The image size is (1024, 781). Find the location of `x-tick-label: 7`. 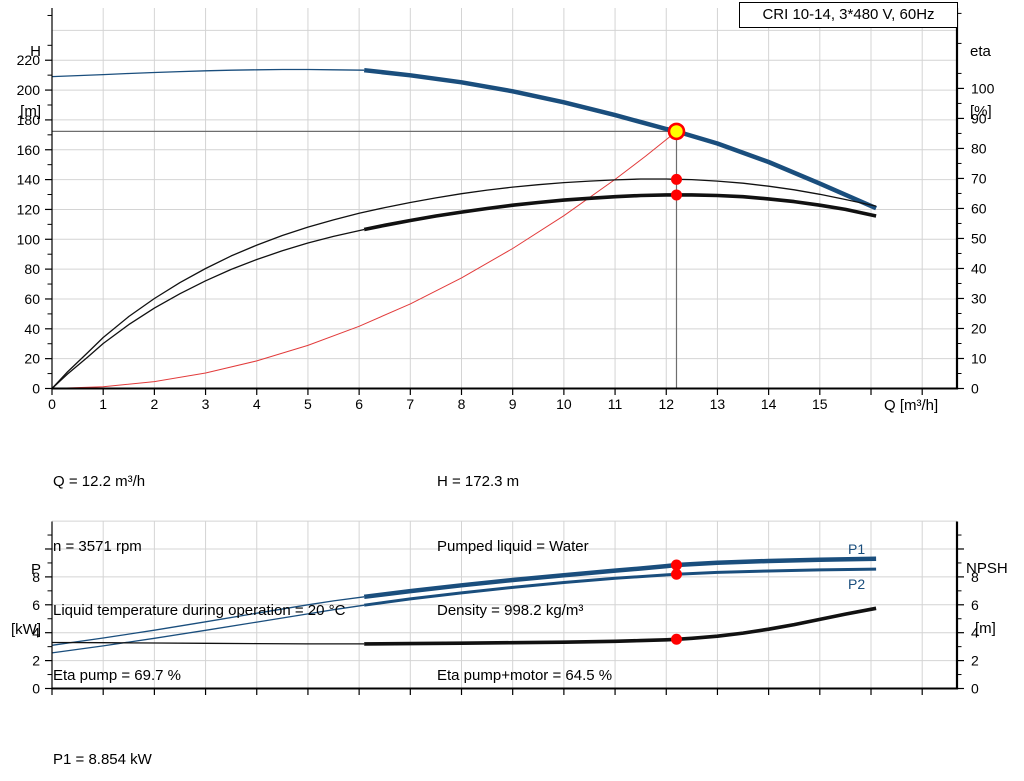

x-tick-label: 7 is located at coordinates (410, 404).